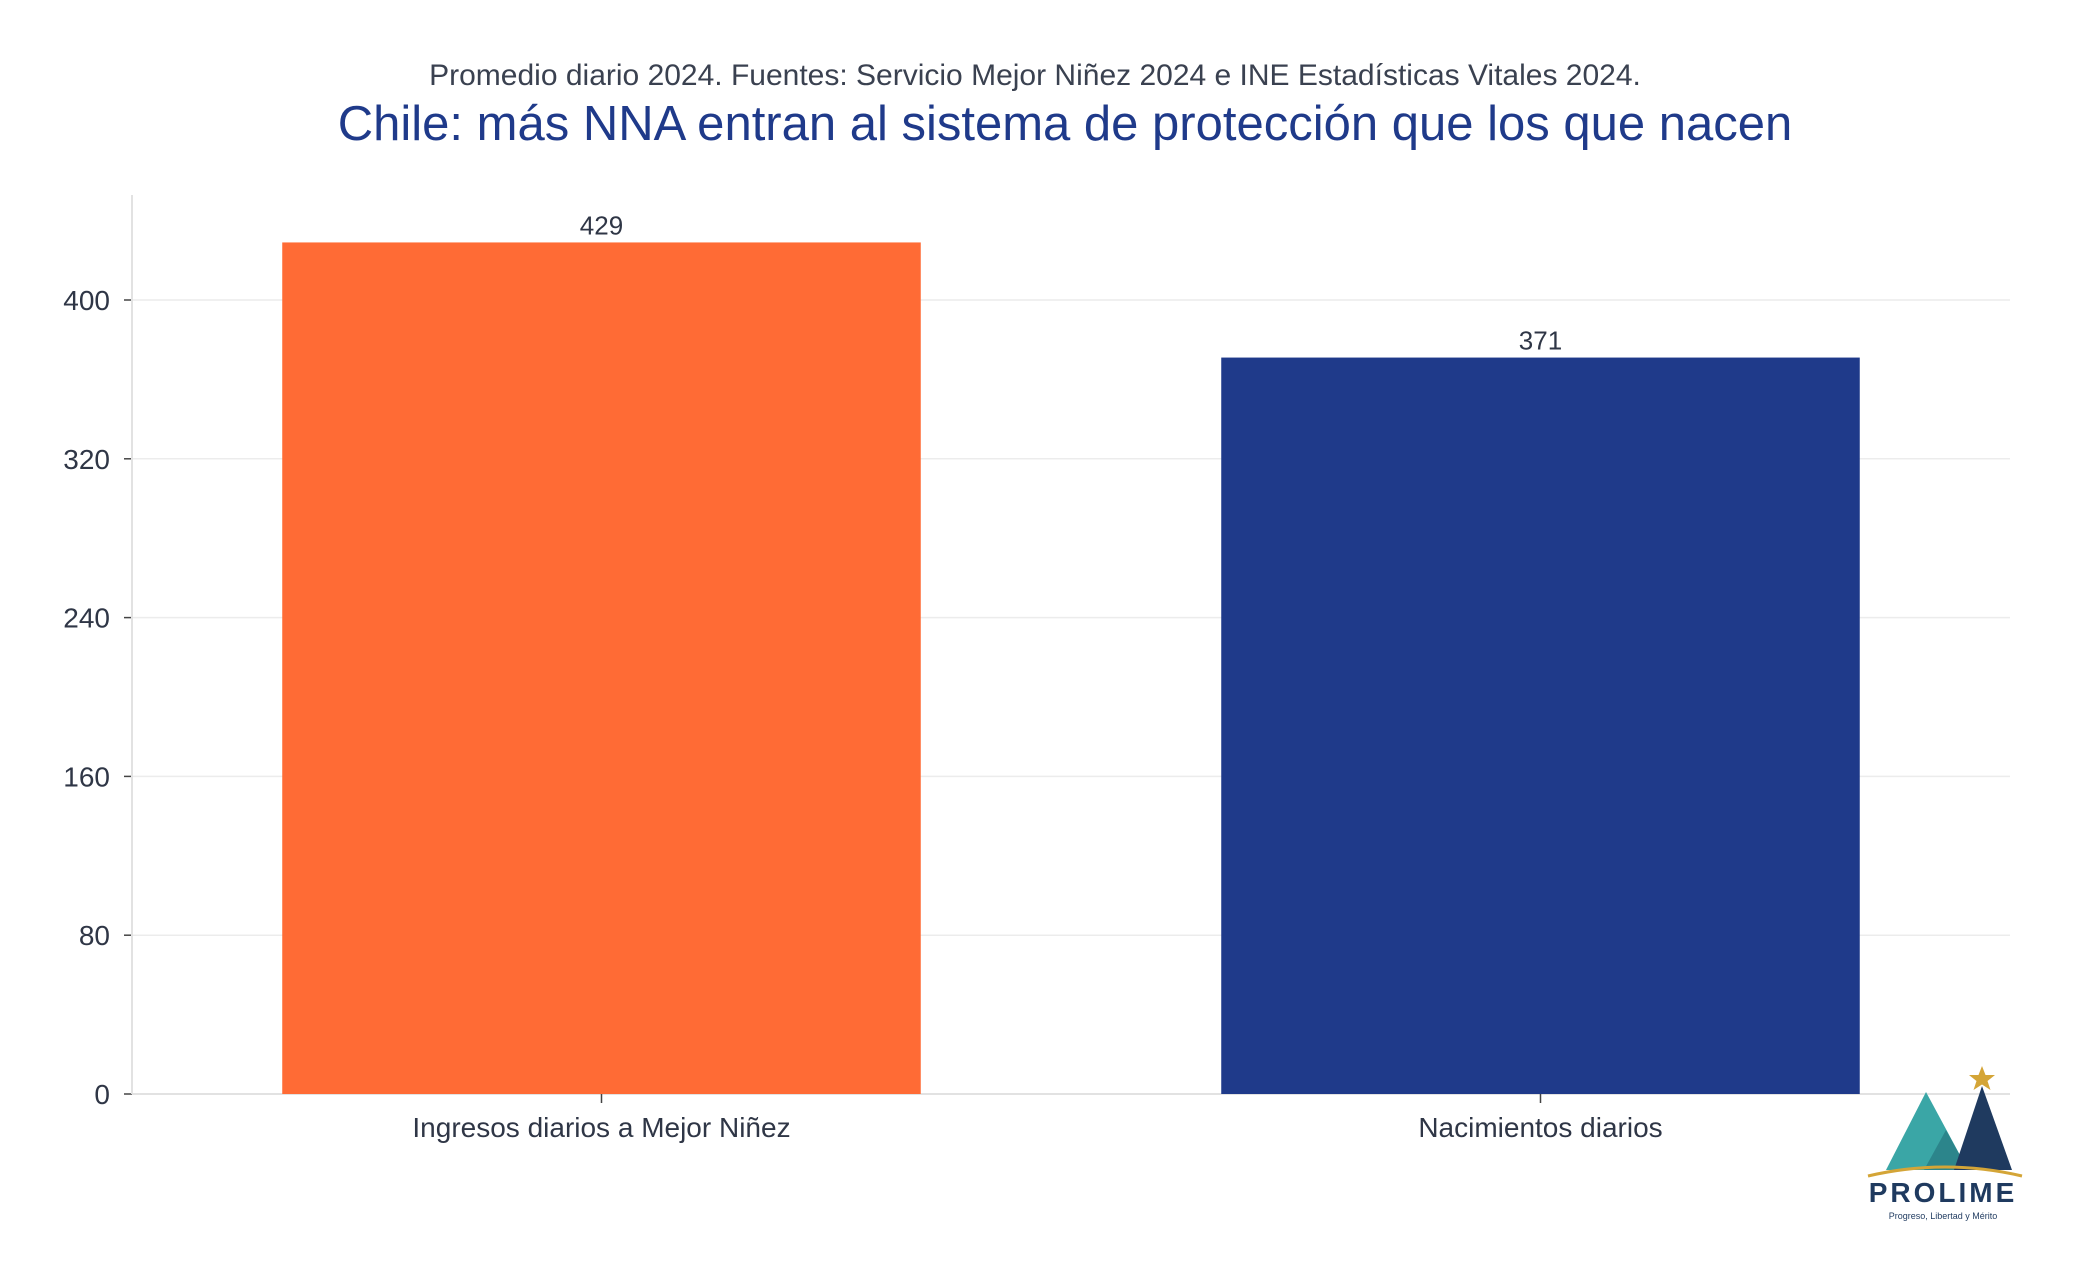 This screenshot has width=2081, height=1286. I want to click on y-tick-label: 320, so click(86, 459).